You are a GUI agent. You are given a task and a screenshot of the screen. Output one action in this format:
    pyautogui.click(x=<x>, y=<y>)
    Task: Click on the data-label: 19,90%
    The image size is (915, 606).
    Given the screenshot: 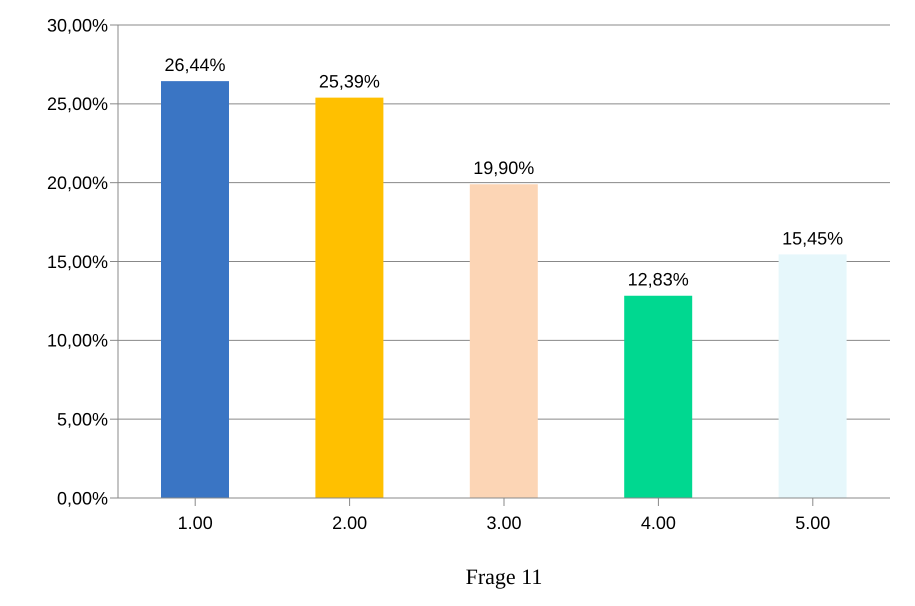 What is the action you would take?
    pyautogui.click(x=503, y=168)
    